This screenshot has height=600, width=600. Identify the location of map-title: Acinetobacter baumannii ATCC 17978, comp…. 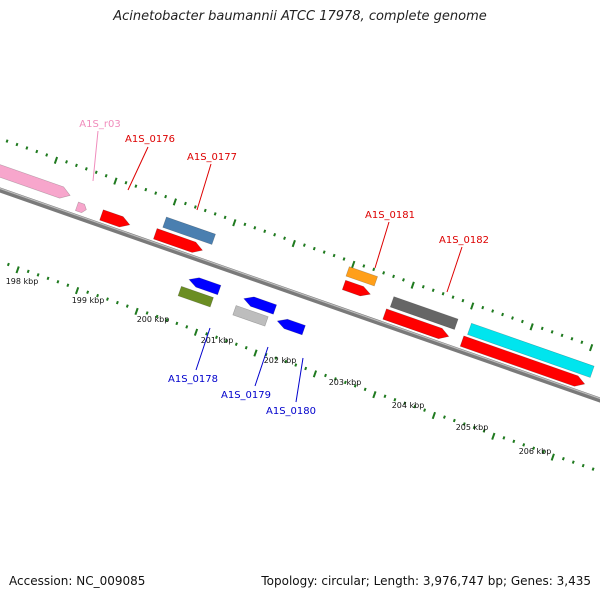
(300, 16).